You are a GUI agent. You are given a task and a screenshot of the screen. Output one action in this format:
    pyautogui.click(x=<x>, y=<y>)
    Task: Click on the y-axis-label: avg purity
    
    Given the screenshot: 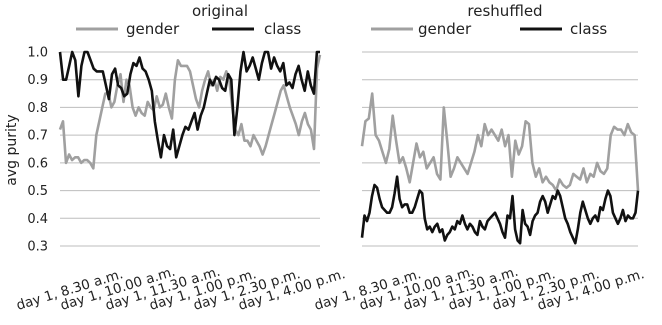 What is the action you would take?
    pyautogui.click(x=12, y=149)
    